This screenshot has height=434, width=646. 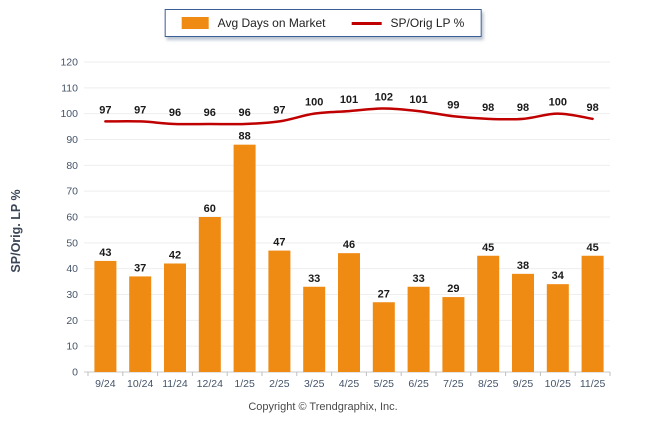 I want to click on x-tick-label: 2/25, so click(x=279, y=384).